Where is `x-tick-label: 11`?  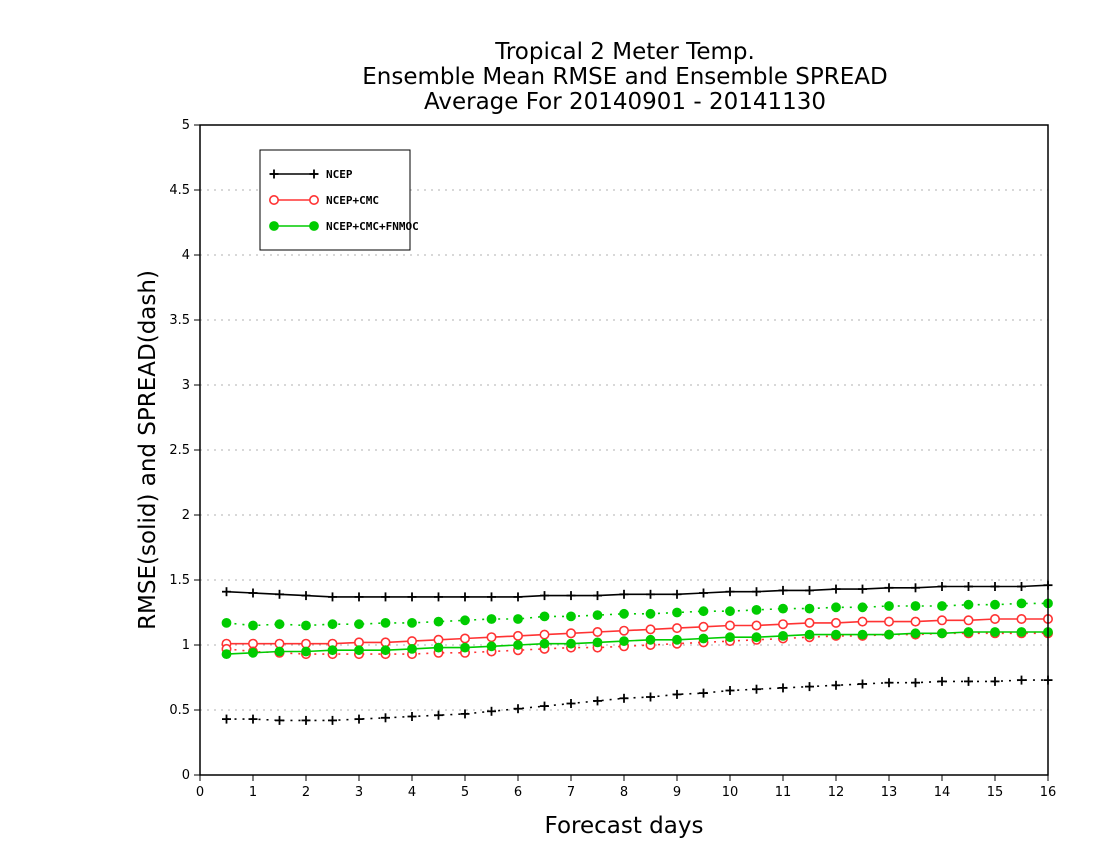
x-tick-label: 11 is located at coordinates (783, 792).